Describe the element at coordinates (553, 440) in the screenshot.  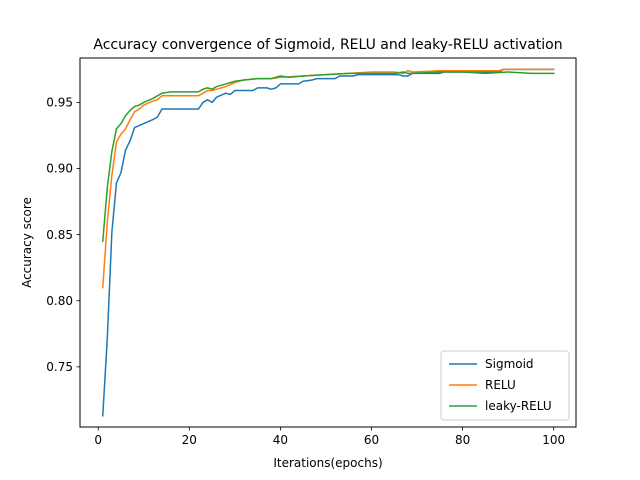
I see `x-tick-label: 100` at that location.